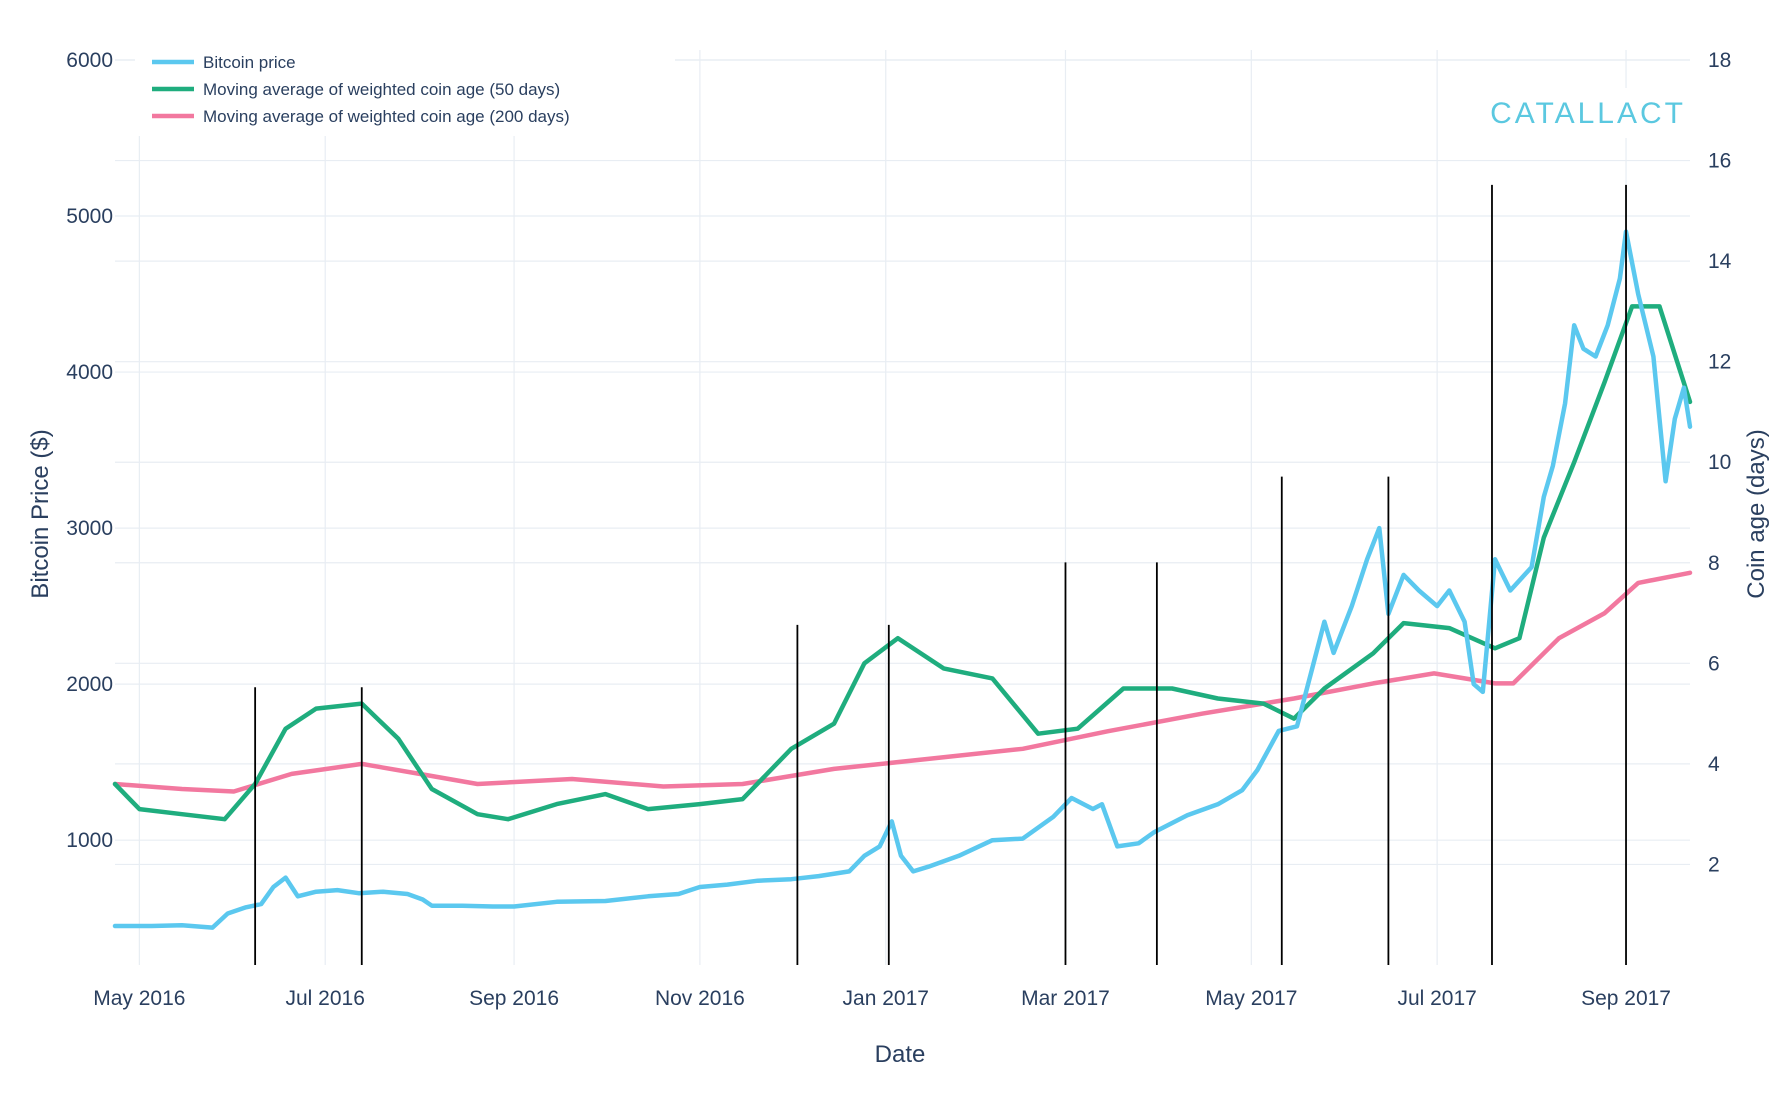 Image resolution: width=1792 pixels, height=1095 pixels. Describe the element at coordinates (1719, 462) in the screenshot. I see `y2-tick-label: 10` at that location.